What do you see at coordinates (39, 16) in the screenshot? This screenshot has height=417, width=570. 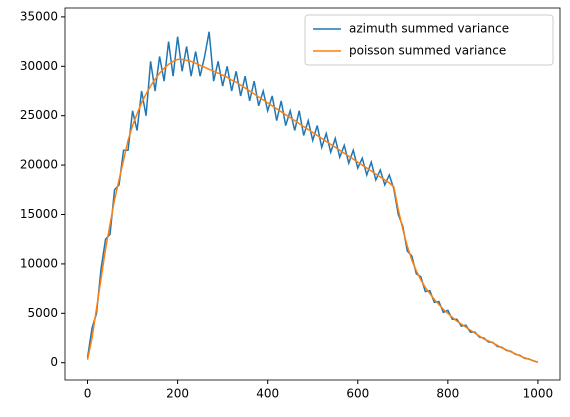 I see `y-tick-label: 35000` at bounding box center [39, 16].